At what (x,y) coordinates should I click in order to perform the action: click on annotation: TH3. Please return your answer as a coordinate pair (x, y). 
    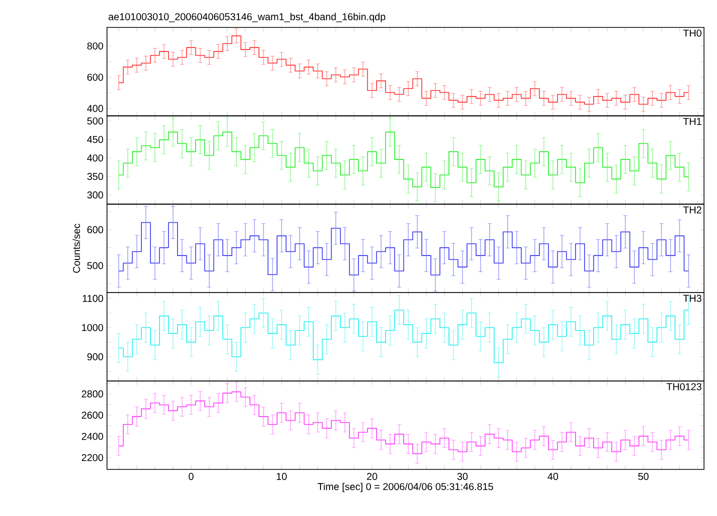
    Looking at the image, I should click on (692, 298).